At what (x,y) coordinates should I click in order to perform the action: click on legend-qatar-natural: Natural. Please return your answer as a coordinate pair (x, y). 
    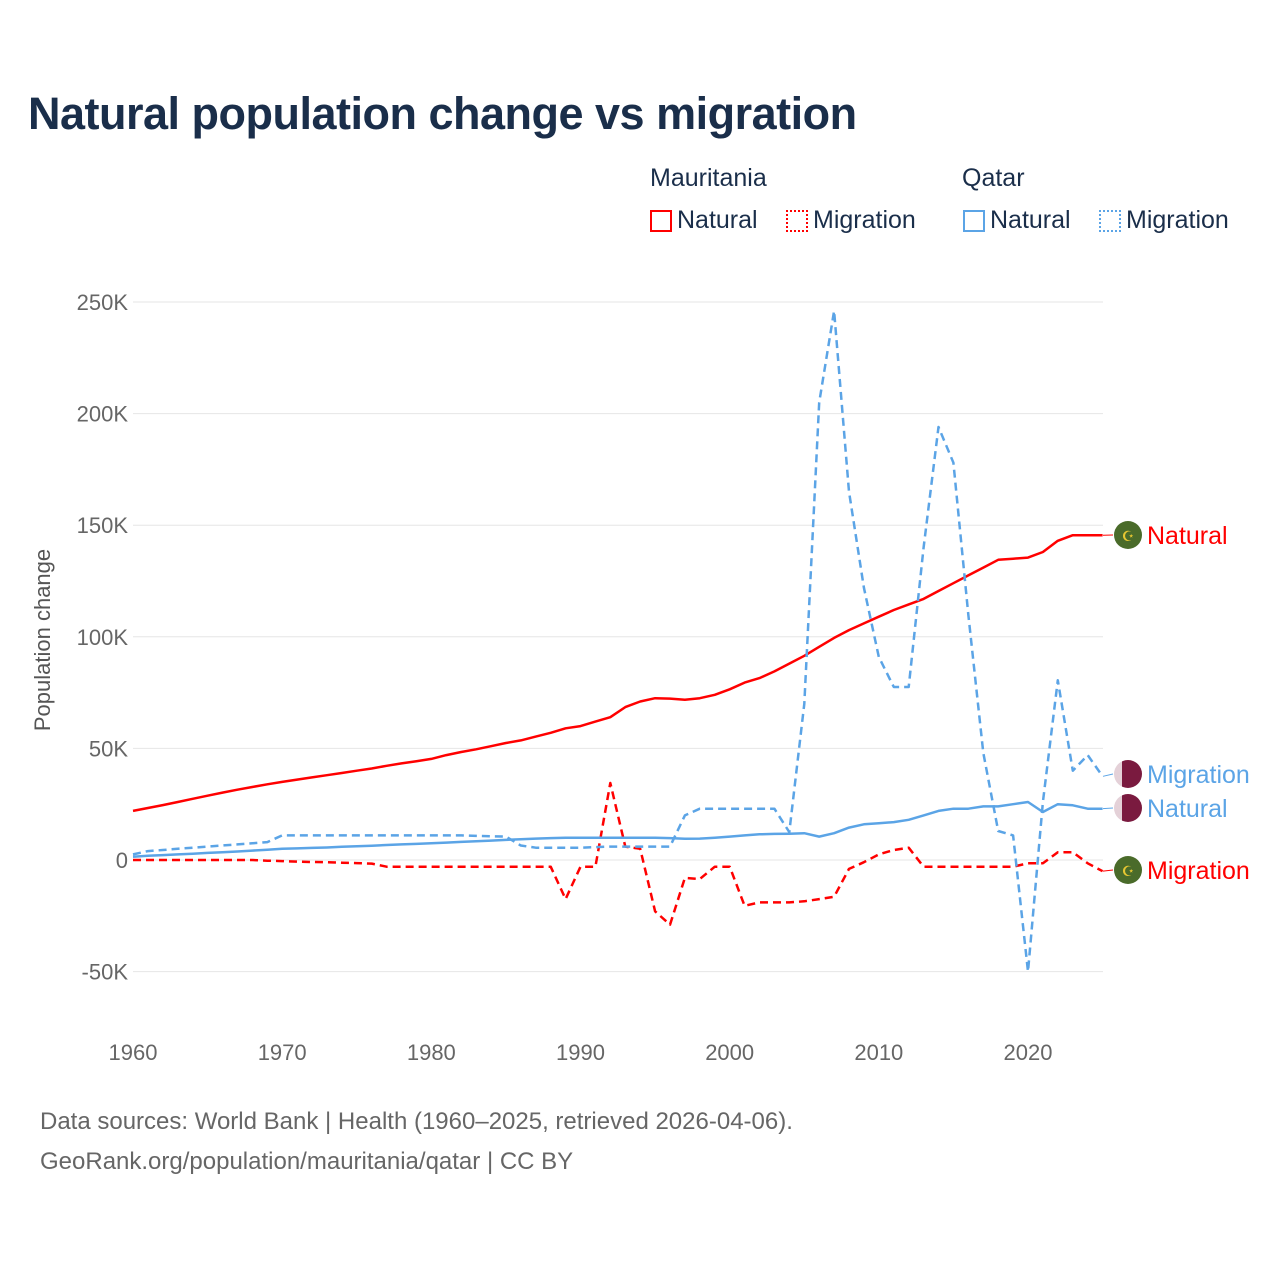
    Looking at the image, I should click on (1017, 220).